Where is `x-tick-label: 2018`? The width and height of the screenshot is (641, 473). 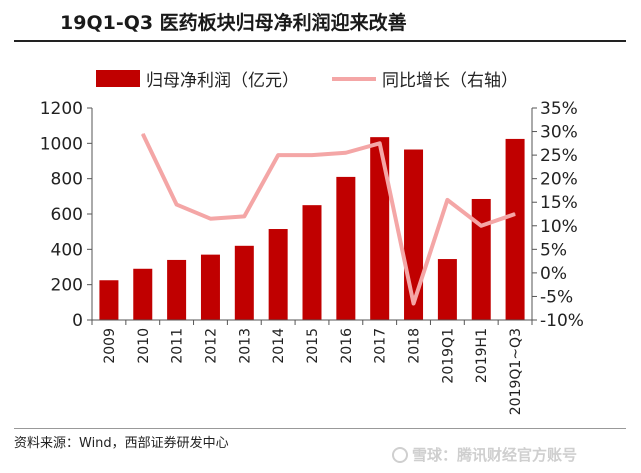
x-tick-label: 2018 is located at coordinates (415, 346).